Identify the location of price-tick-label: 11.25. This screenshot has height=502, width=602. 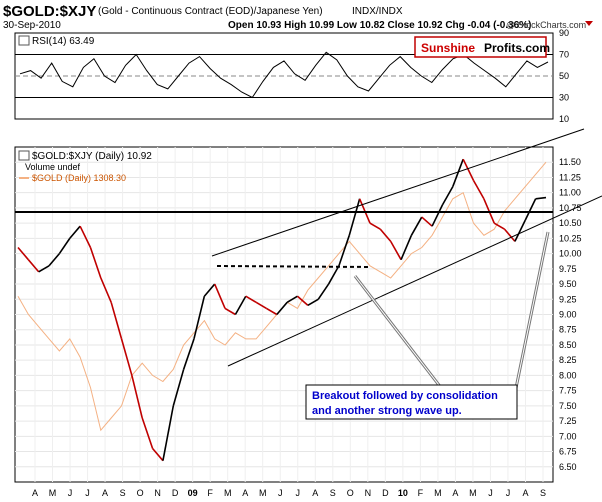
(570, 177).